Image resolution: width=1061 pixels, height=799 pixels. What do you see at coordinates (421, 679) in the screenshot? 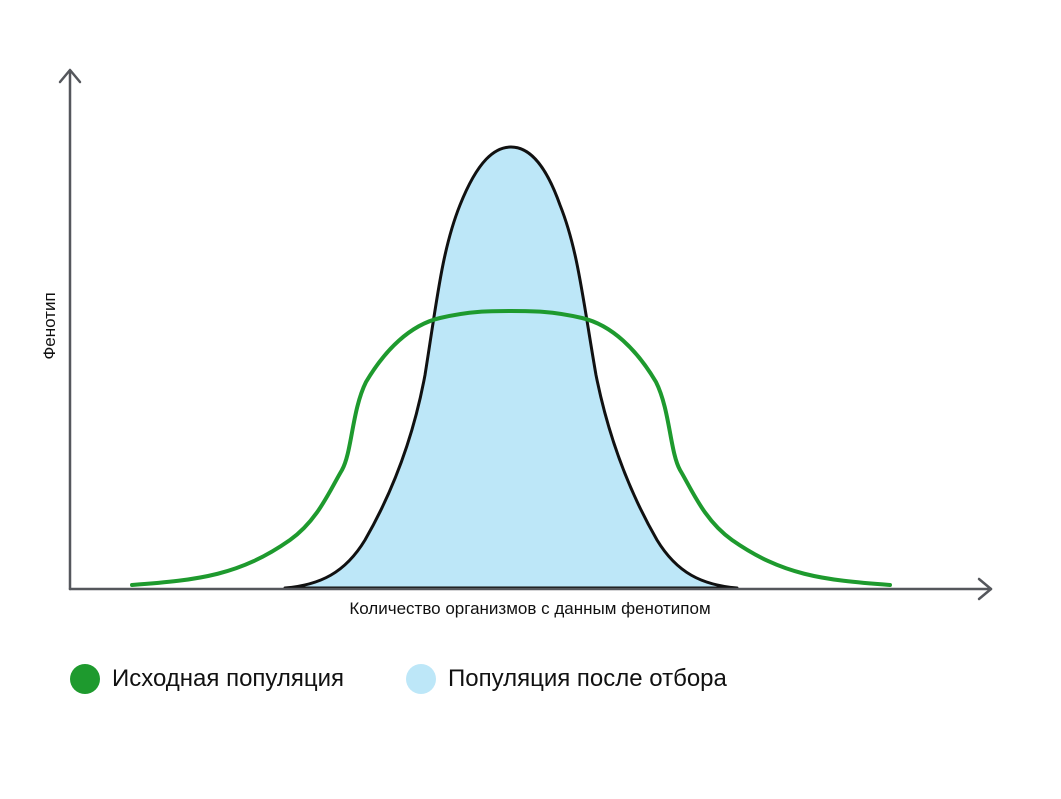
I see `selected-population-swatch-icon` at bounding box center [421, 679].